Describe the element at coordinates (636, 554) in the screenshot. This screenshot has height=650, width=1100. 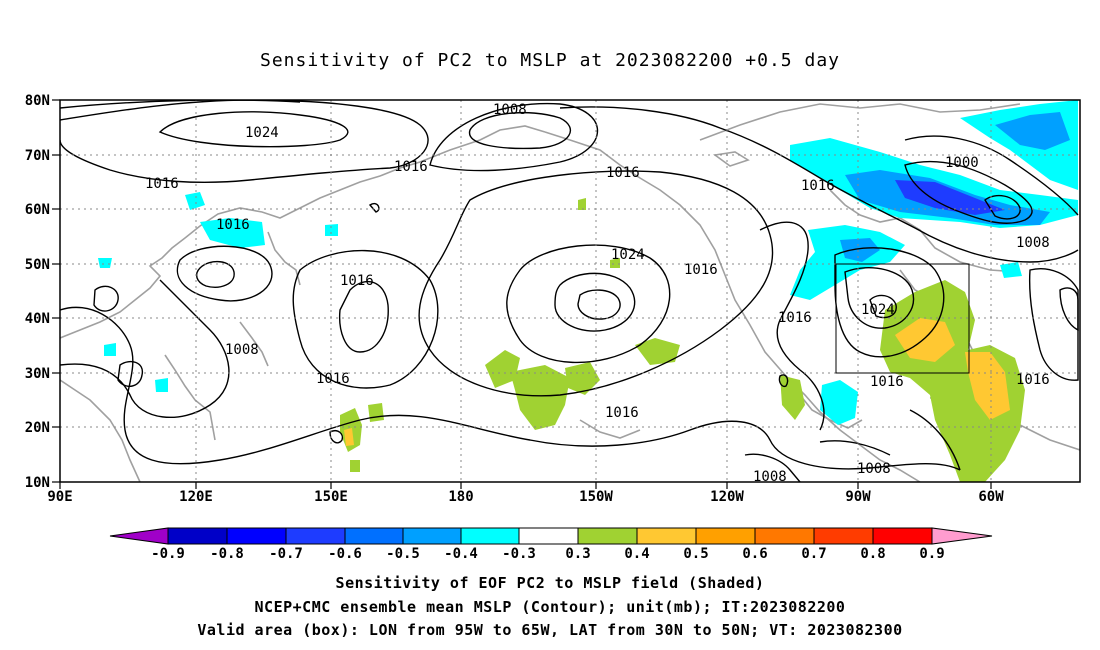
I see `colorbar-label: 0.4` at that location.